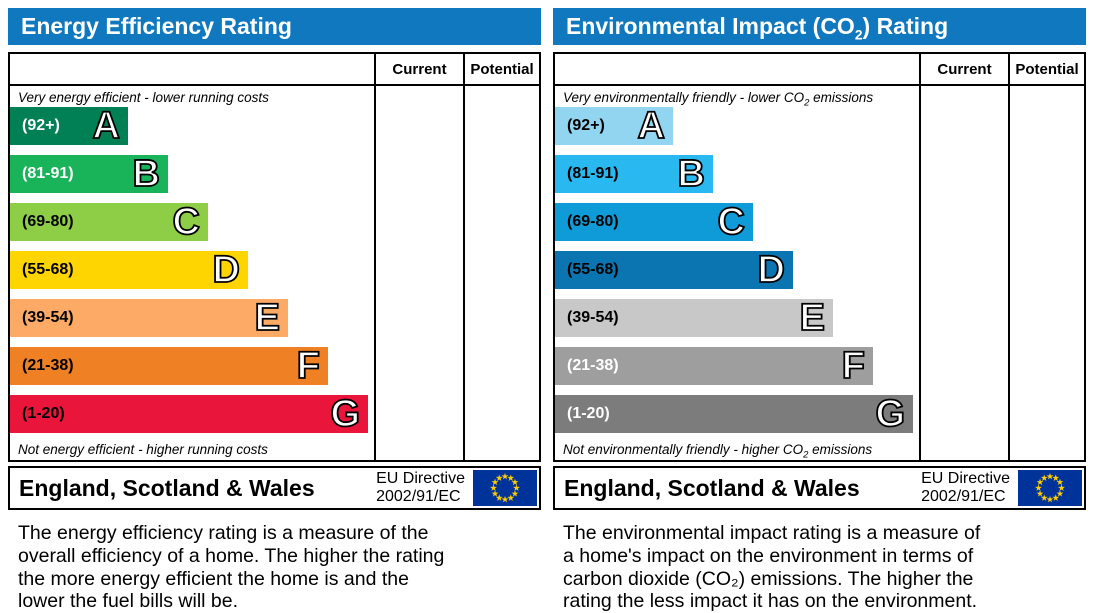 The width and height of the screenshot is (1098, 613). Describe the element at coordinates (156, 26) in the screenshot. I see `panel-title-text: Energy Efficiency Rating` at that location.